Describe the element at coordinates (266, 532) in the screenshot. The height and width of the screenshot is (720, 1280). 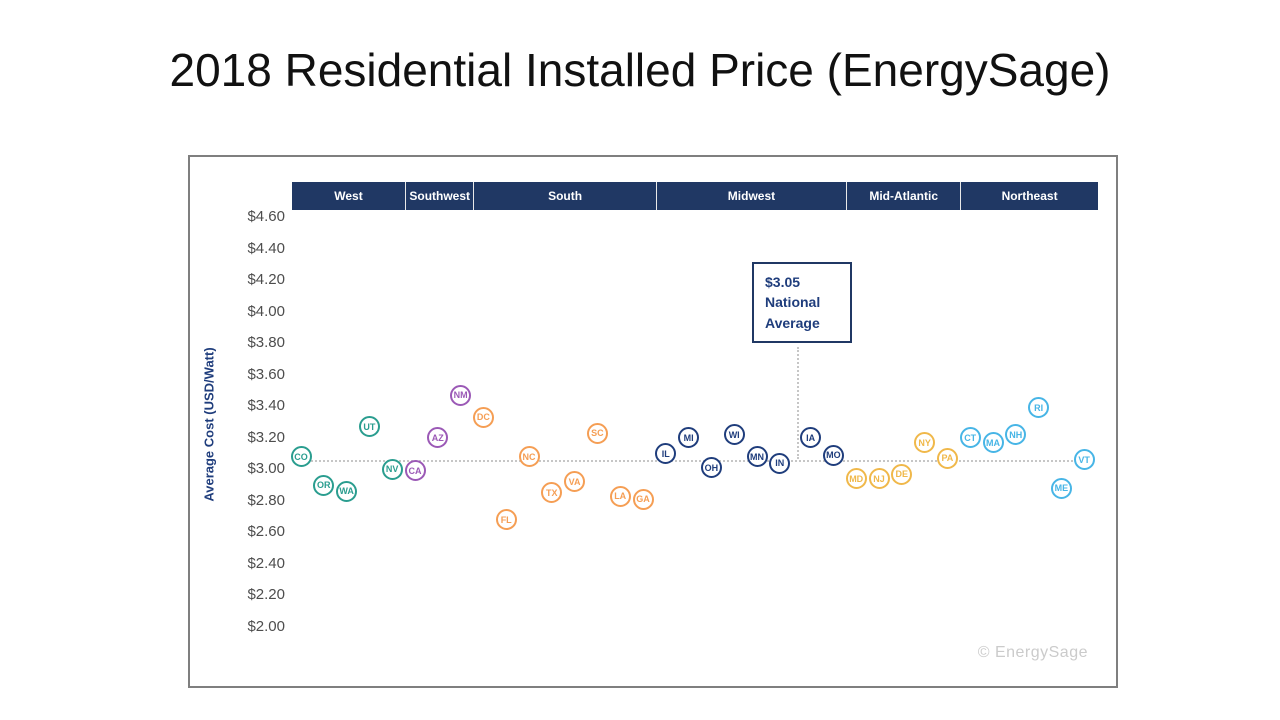
I see `y-tick-label: $2.60` at that location.